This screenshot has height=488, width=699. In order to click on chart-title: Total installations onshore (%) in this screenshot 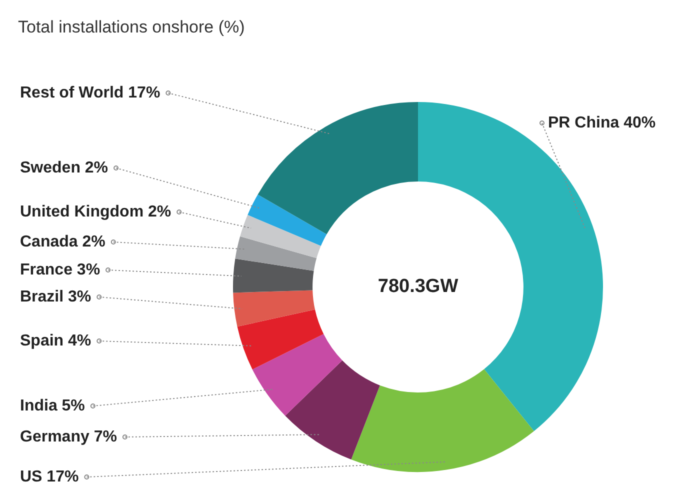, I will do `click(131, 27)`.